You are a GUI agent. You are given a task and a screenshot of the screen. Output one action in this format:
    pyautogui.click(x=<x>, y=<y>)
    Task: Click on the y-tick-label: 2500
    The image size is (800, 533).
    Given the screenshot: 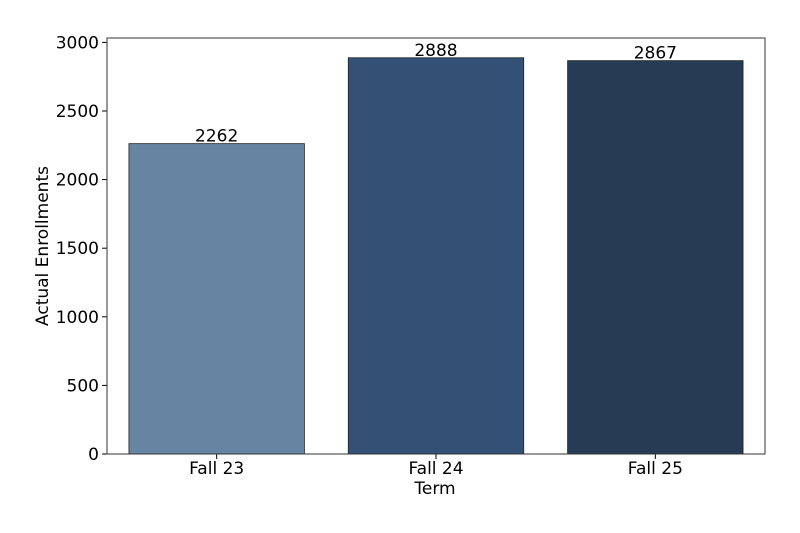 What is the action you would take?
    pyautogui.click(x=77, y=112)
    